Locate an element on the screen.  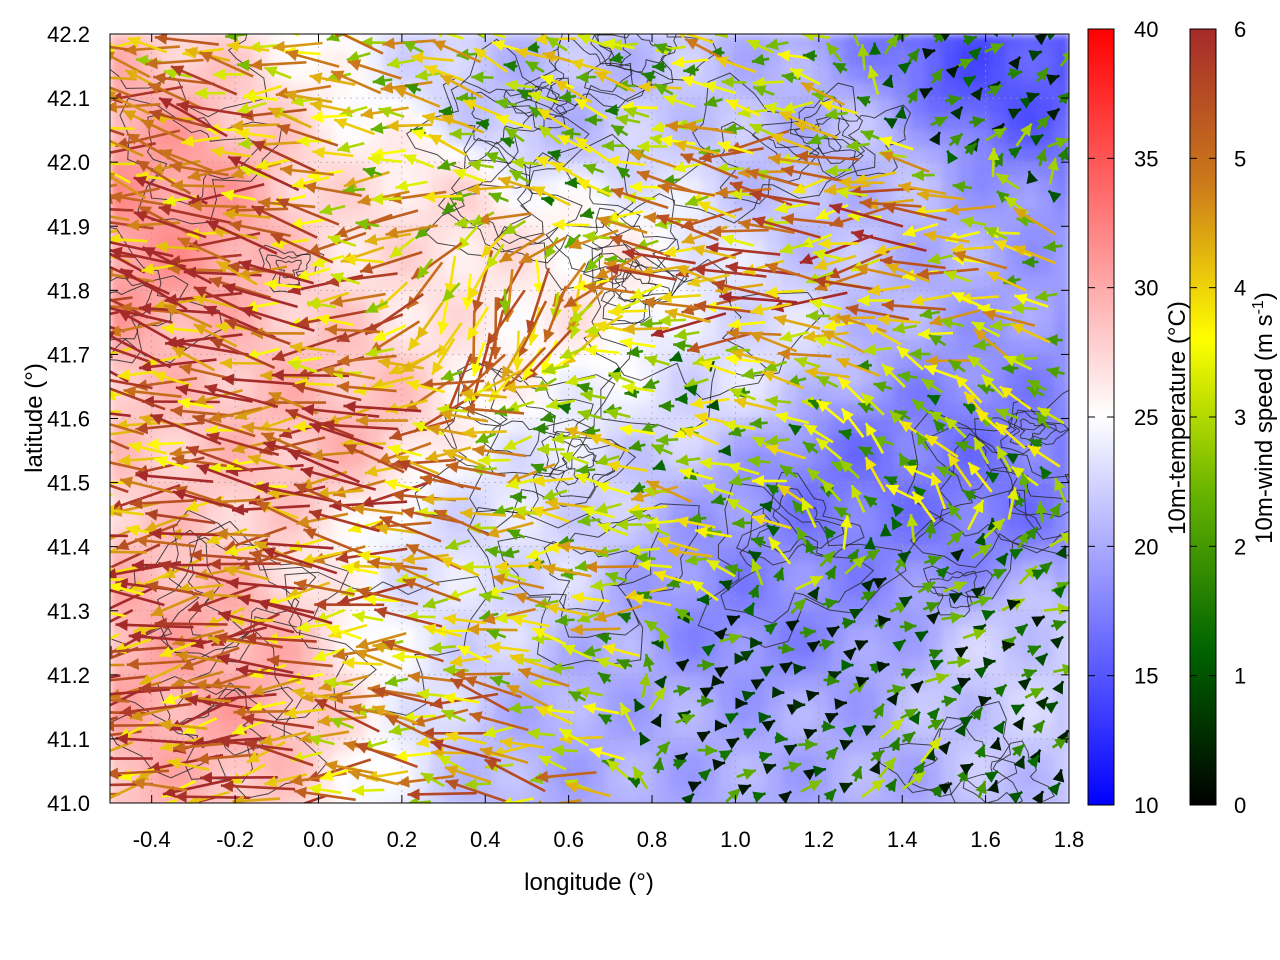
colorbar-tick-label: 40 is located at coordinates (1146, 29).